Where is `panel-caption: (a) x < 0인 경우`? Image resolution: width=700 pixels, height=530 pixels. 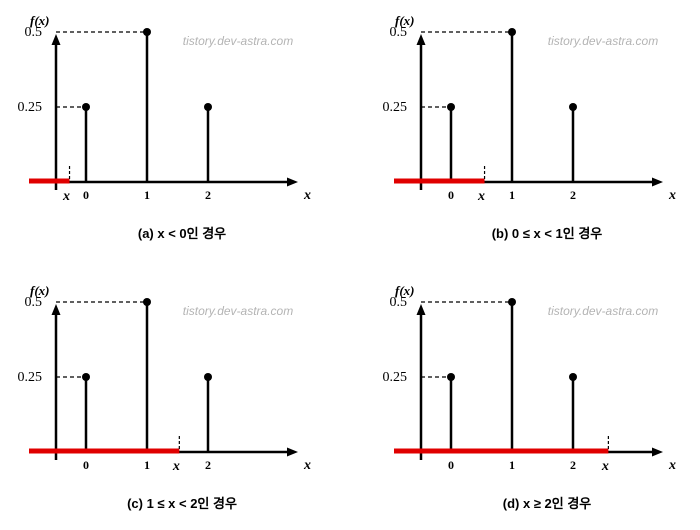
panel-caption: (a) x < 0인 경우 is located at coordinates (182, 233).